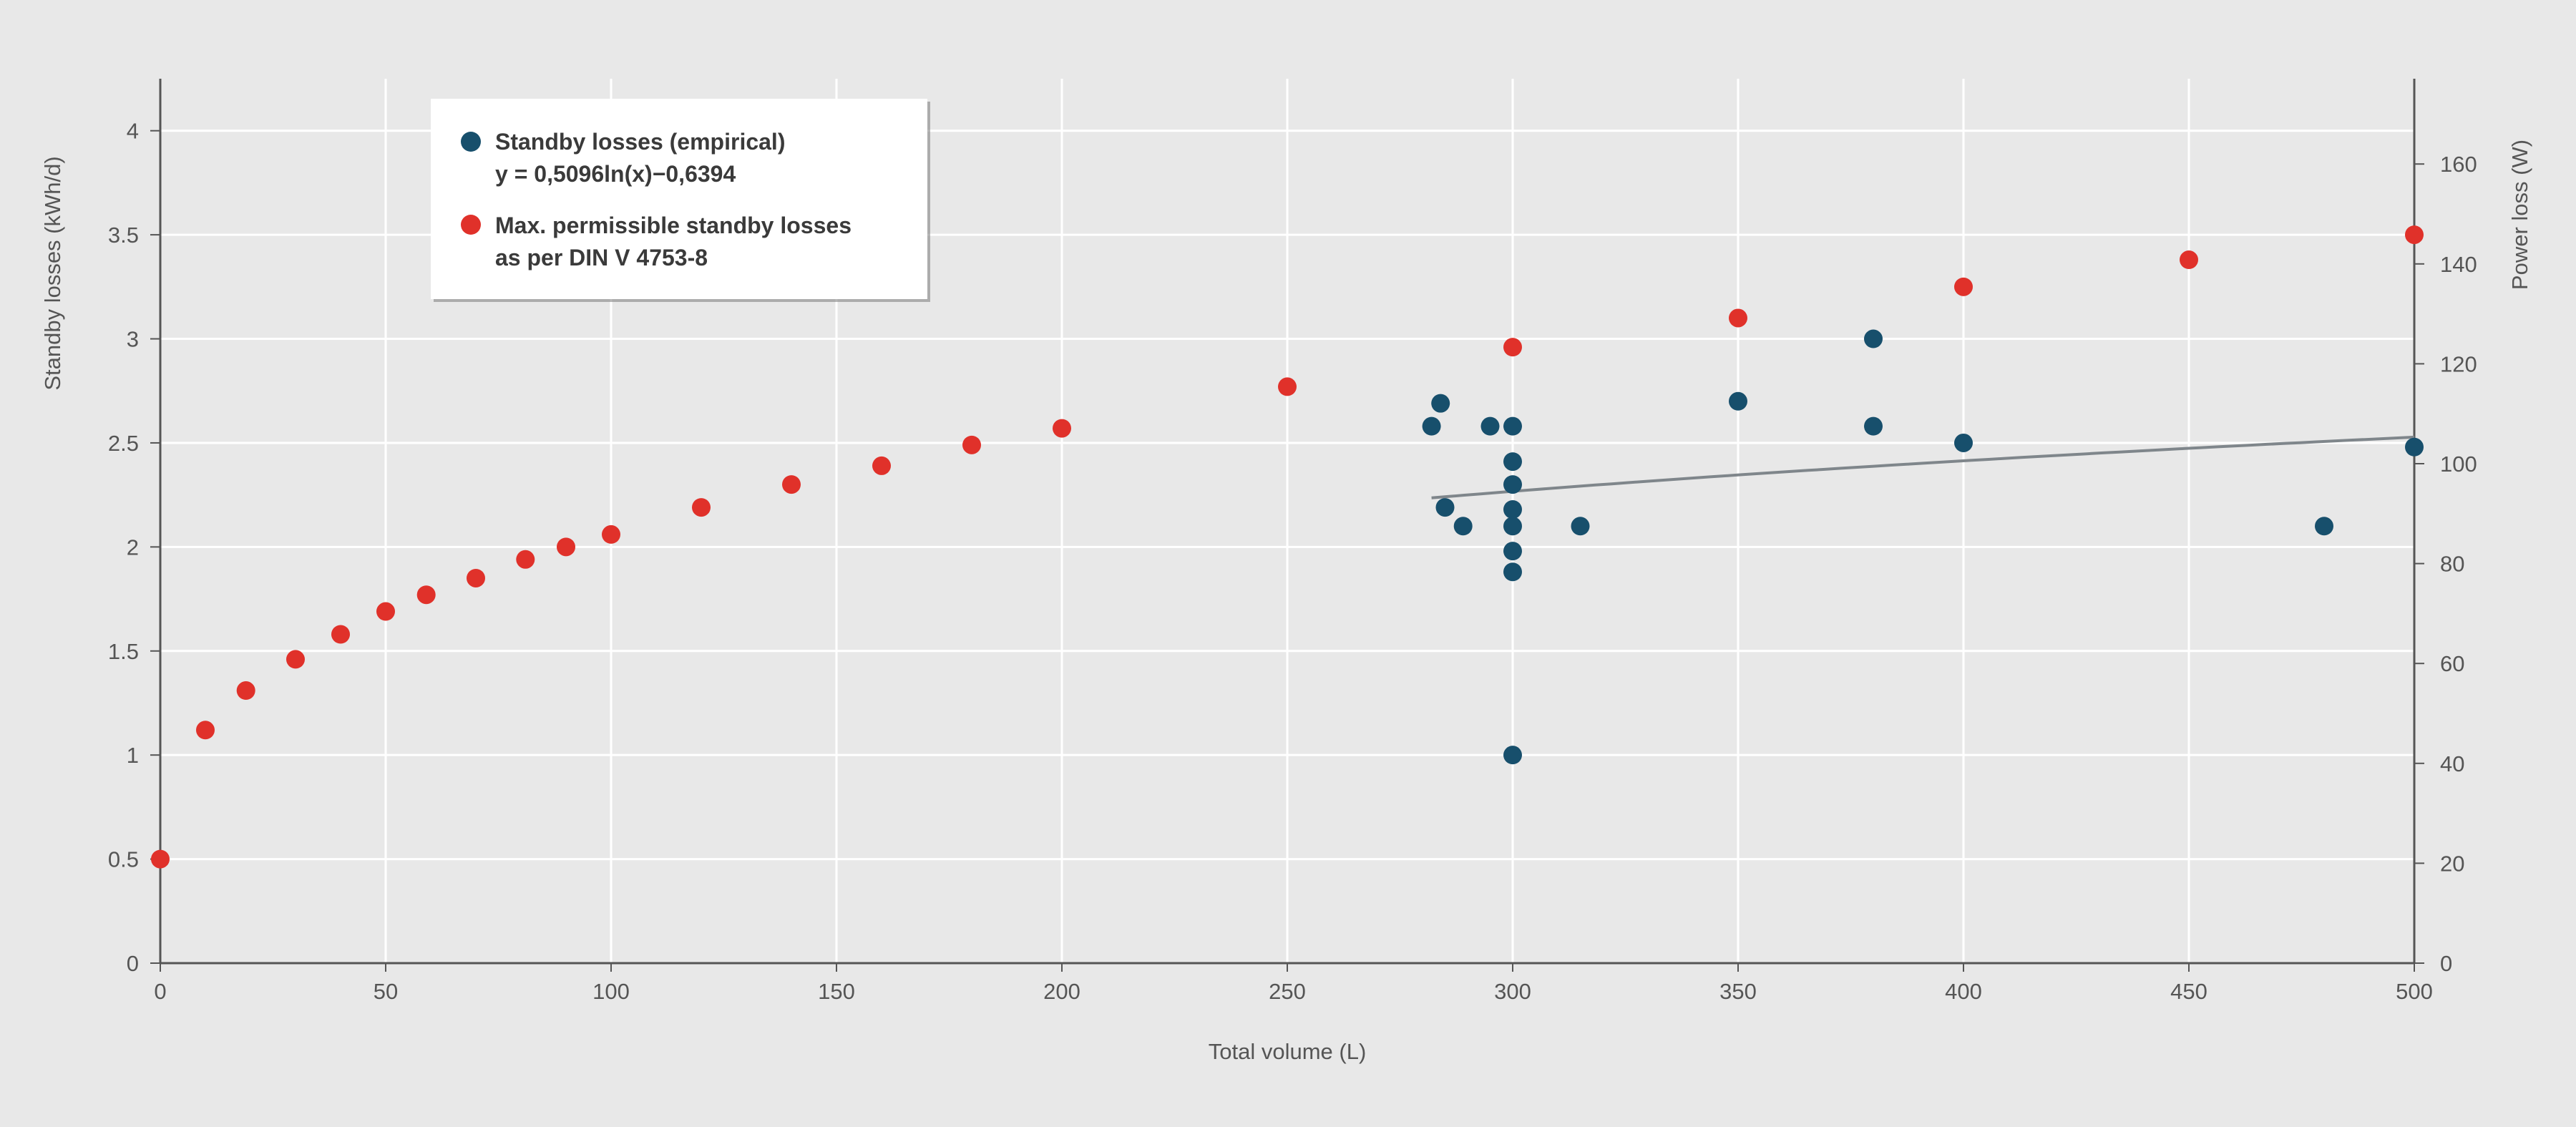  What do you see at coordinates (601, 257) in the screenshot?
I see `legend-label-max-line2: as per DIN V 4753-8` at bounding box center [601, 257].